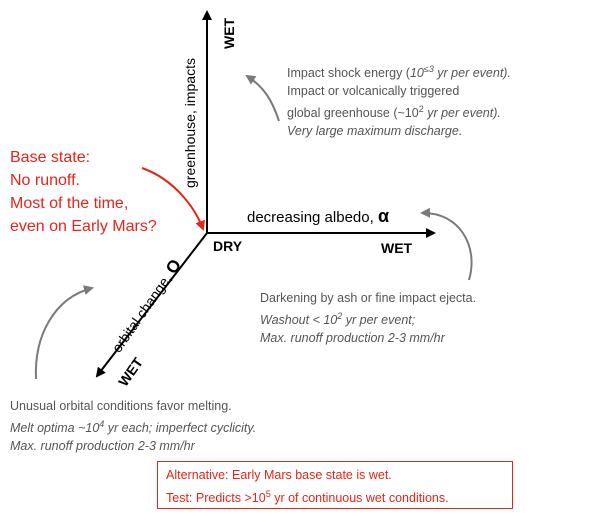 The image size is (598, 519). Describe the element at coordinates (383, 216) in the screenshot. I see `alpha-symbol: α` at that location.